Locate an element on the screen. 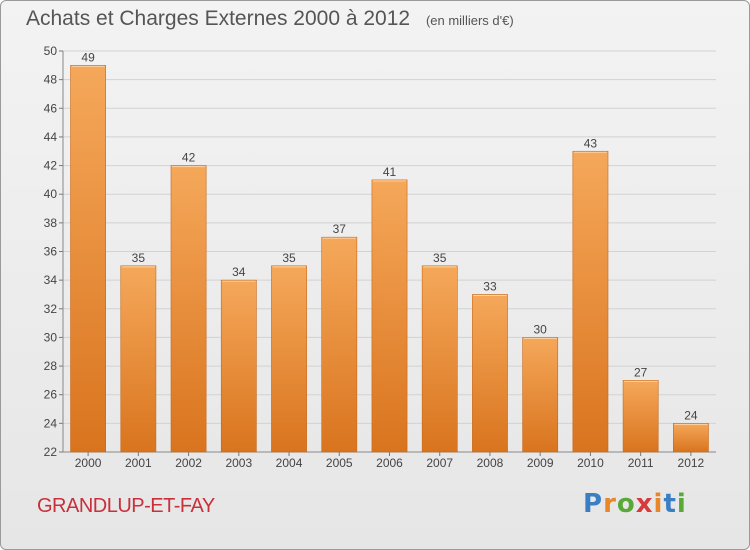 This screenshot has height=550, width=750. value-label: 30 is located at coordinates (541, 329).